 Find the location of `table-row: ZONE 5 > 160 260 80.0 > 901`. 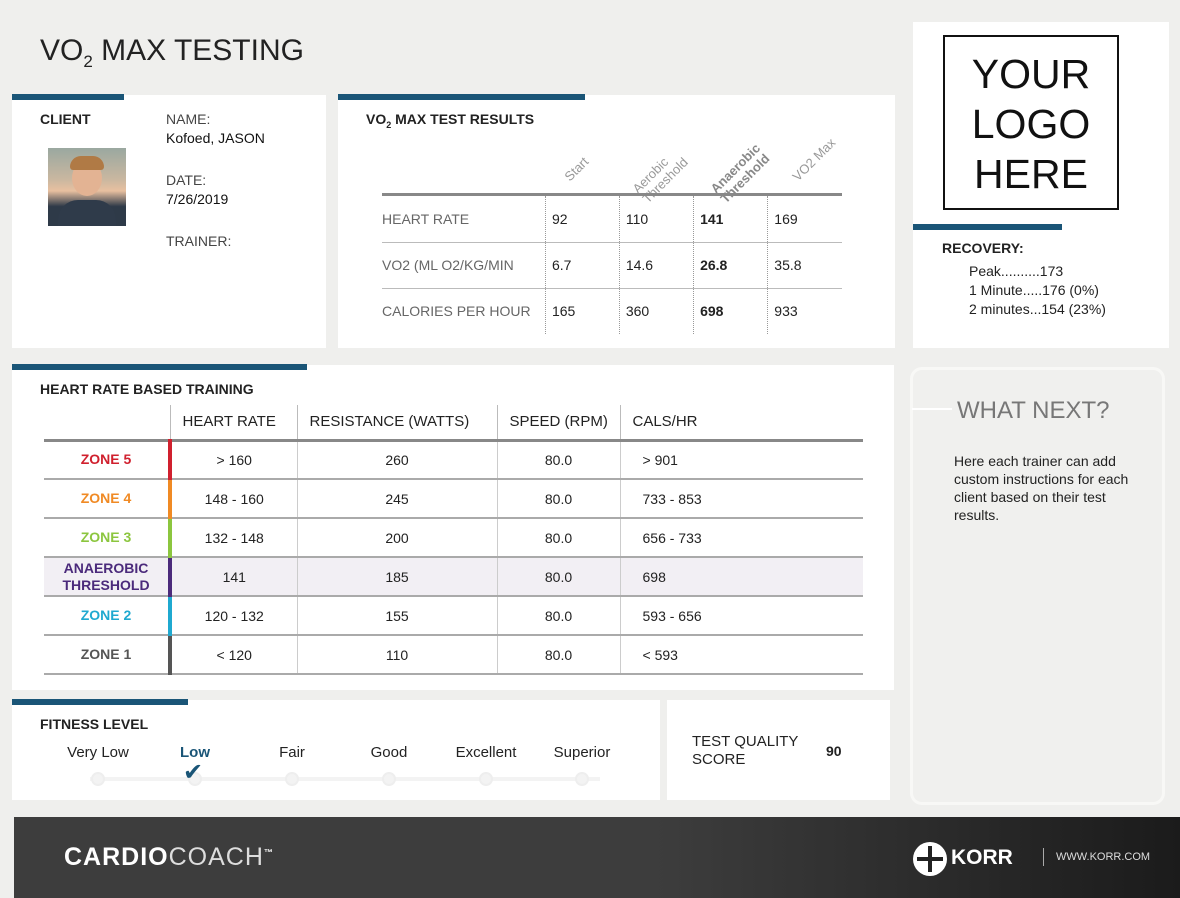

table-row: ZONE 5 > 160 260 80.0 > 901 is located at coordinates (453, 460).